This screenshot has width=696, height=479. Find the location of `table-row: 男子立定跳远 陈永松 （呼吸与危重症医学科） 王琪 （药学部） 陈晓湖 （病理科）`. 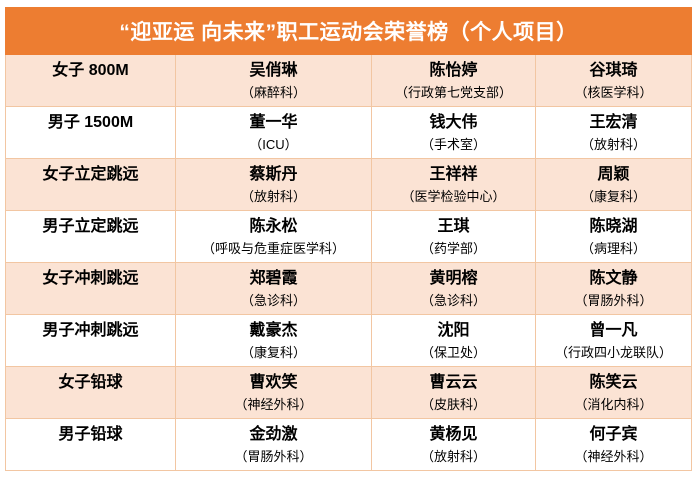

table-row: 男子立定跳远 陈永松 （呼吸与危重症医学科） 王琪 （药学部） 陈晓湖 （病理科） is located at coordinates (349, 236).